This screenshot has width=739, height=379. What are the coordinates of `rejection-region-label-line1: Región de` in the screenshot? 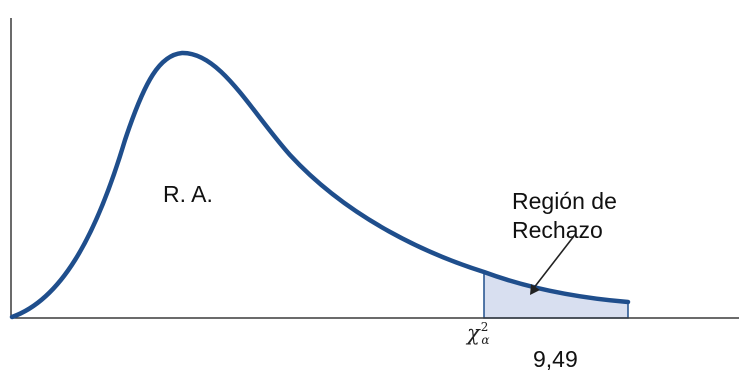 It's located at (564, 201).